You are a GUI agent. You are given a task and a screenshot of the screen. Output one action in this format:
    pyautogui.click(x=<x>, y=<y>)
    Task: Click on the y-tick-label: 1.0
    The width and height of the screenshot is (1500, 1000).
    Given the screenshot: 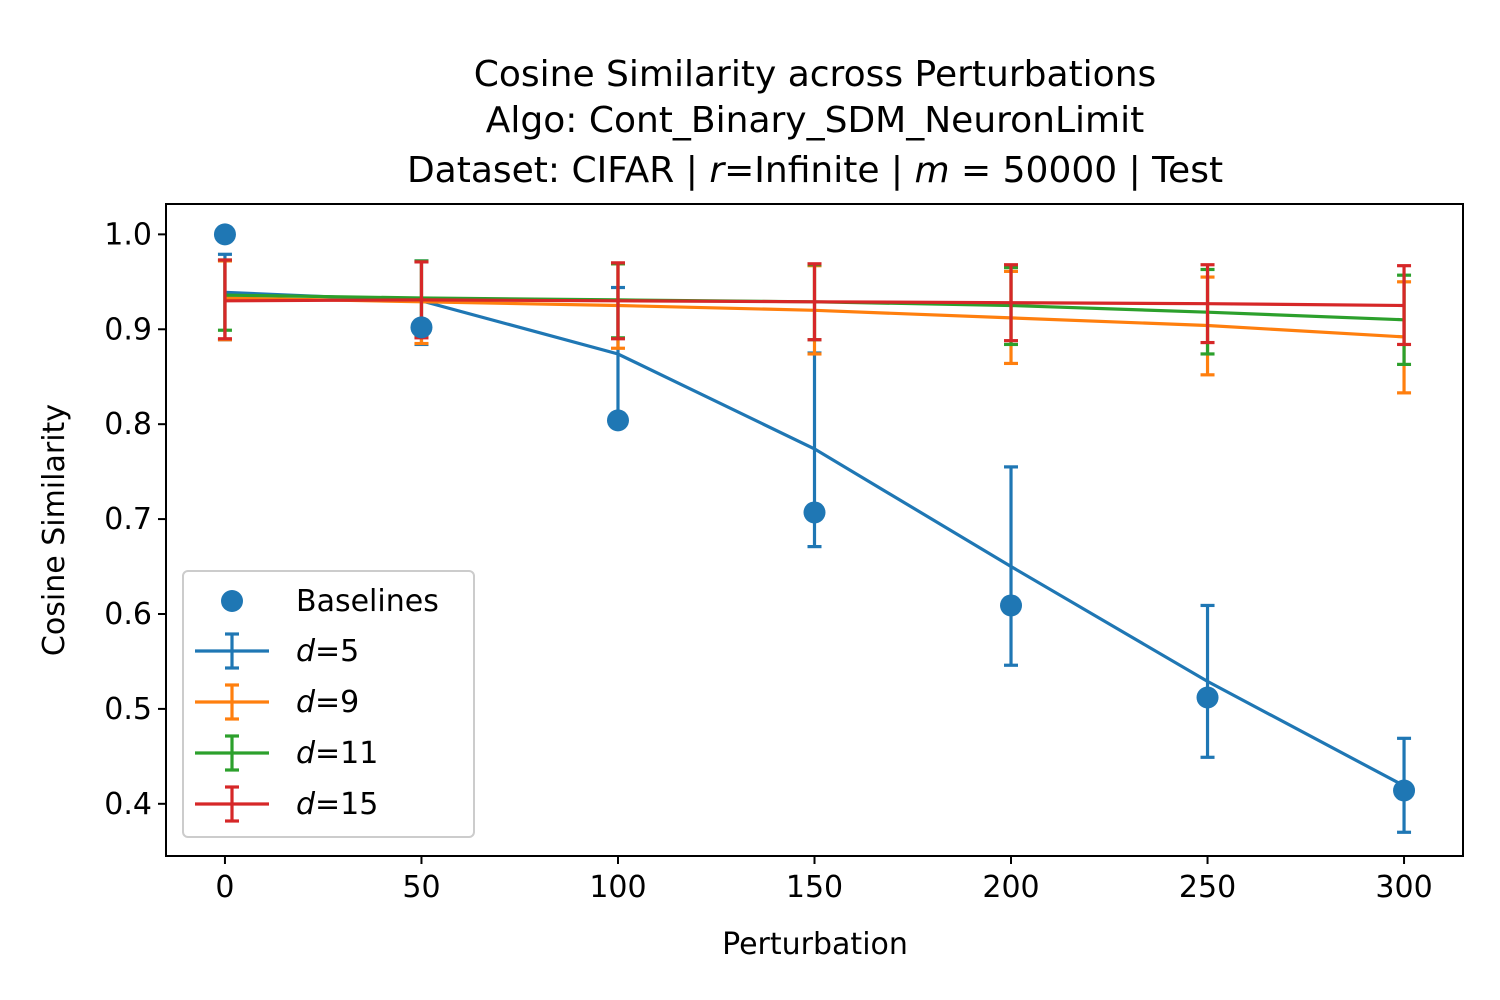 What is the action you would take?
    pyautogui.click(x=128, y=234)
    